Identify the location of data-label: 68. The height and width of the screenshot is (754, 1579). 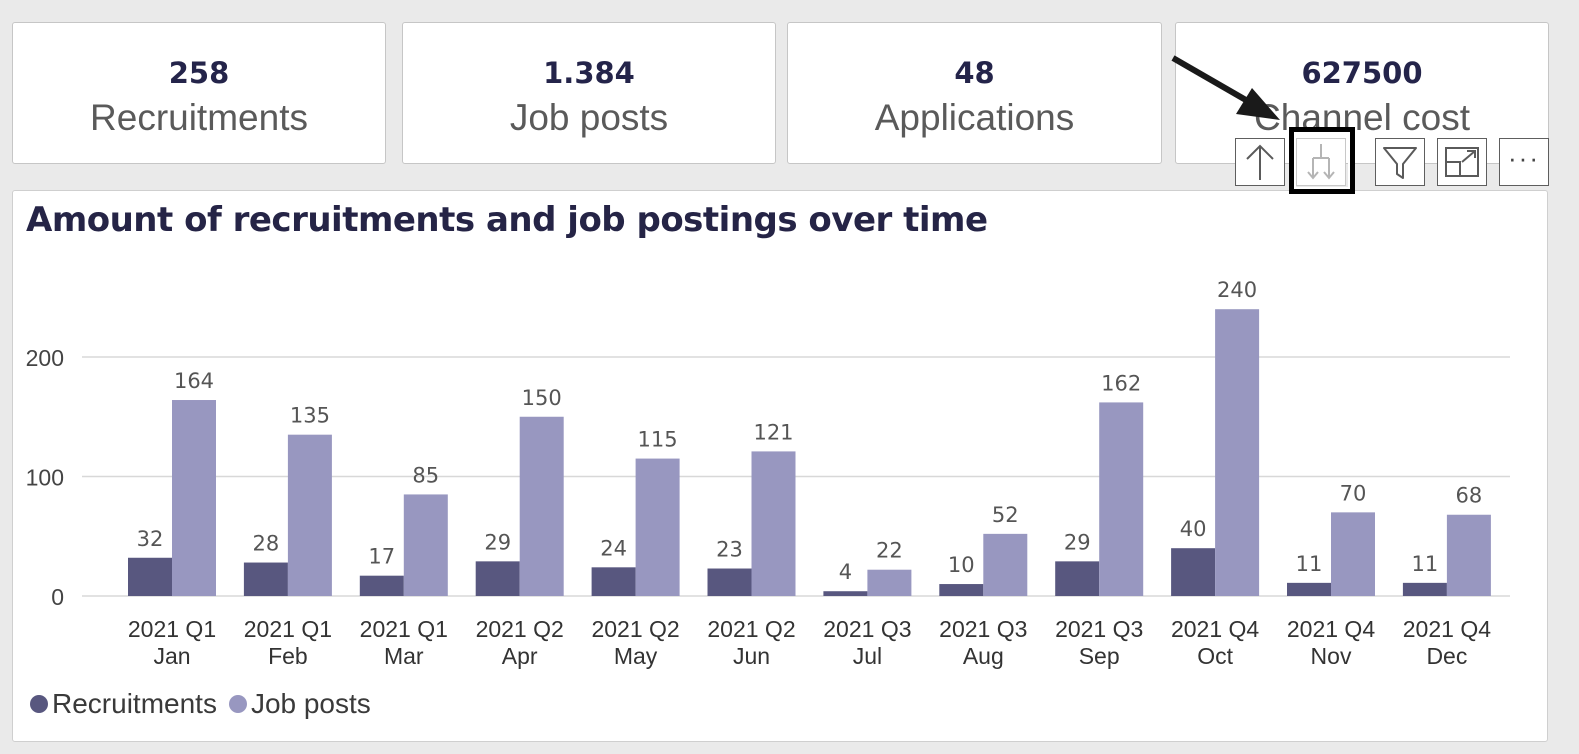
(1469, 496).